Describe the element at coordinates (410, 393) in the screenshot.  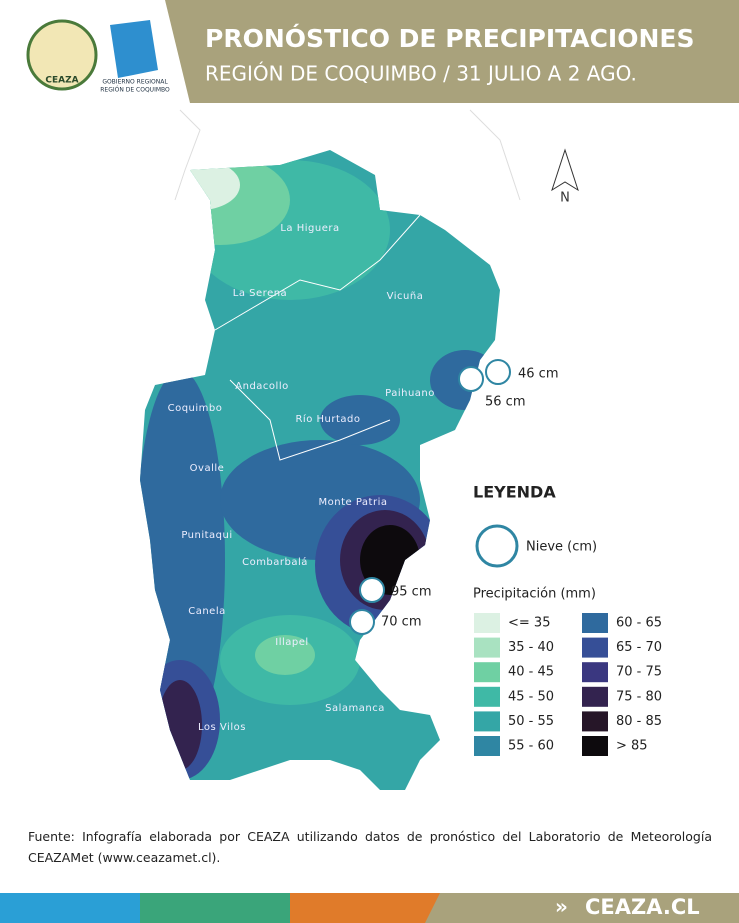
I see `place-label: Paihuano` at that location.